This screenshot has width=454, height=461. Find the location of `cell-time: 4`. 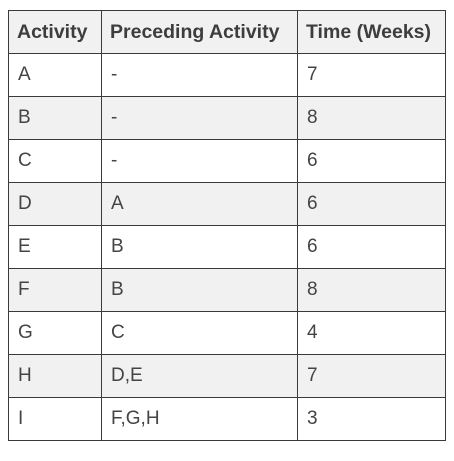

cell-time: 4 is located at coordinates (371, 333).